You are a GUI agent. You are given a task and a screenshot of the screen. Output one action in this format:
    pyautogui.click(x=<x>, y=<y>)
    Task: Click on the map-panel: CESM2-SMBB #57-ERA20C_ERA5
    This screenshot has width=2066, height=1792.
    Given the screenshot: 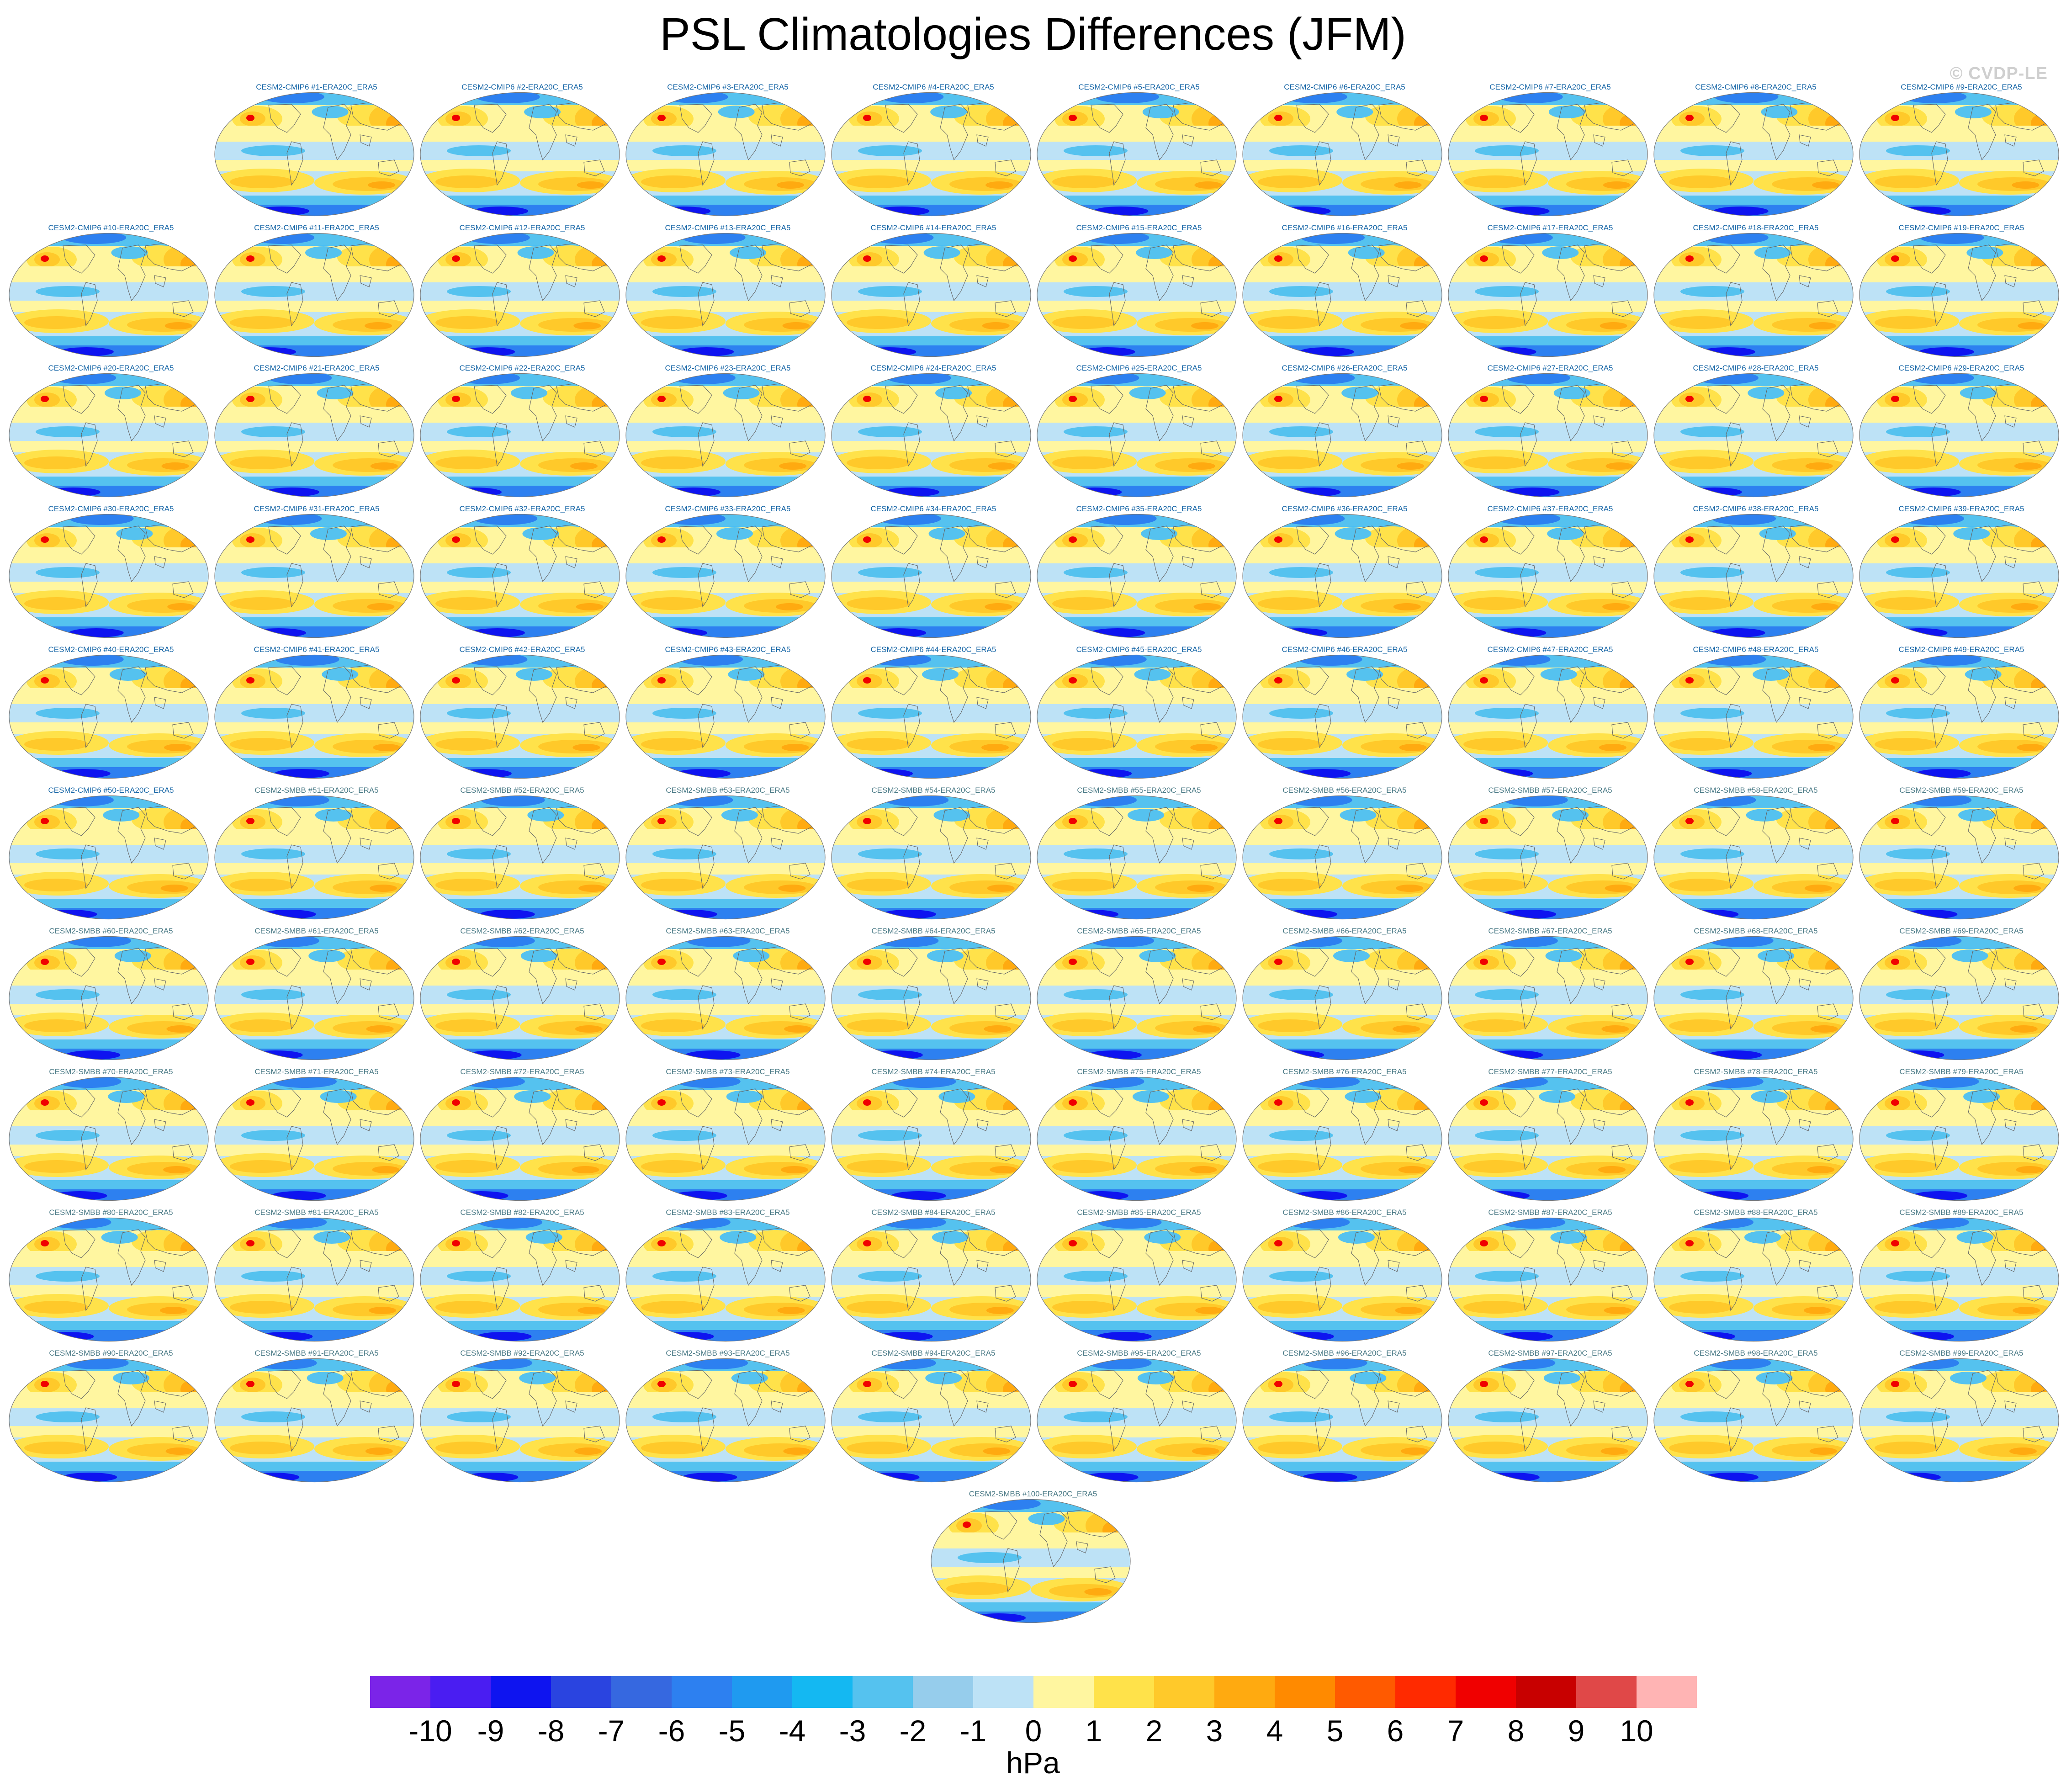 What is the action you would take?
    pyautogui.click(x=1550, y=854)
    